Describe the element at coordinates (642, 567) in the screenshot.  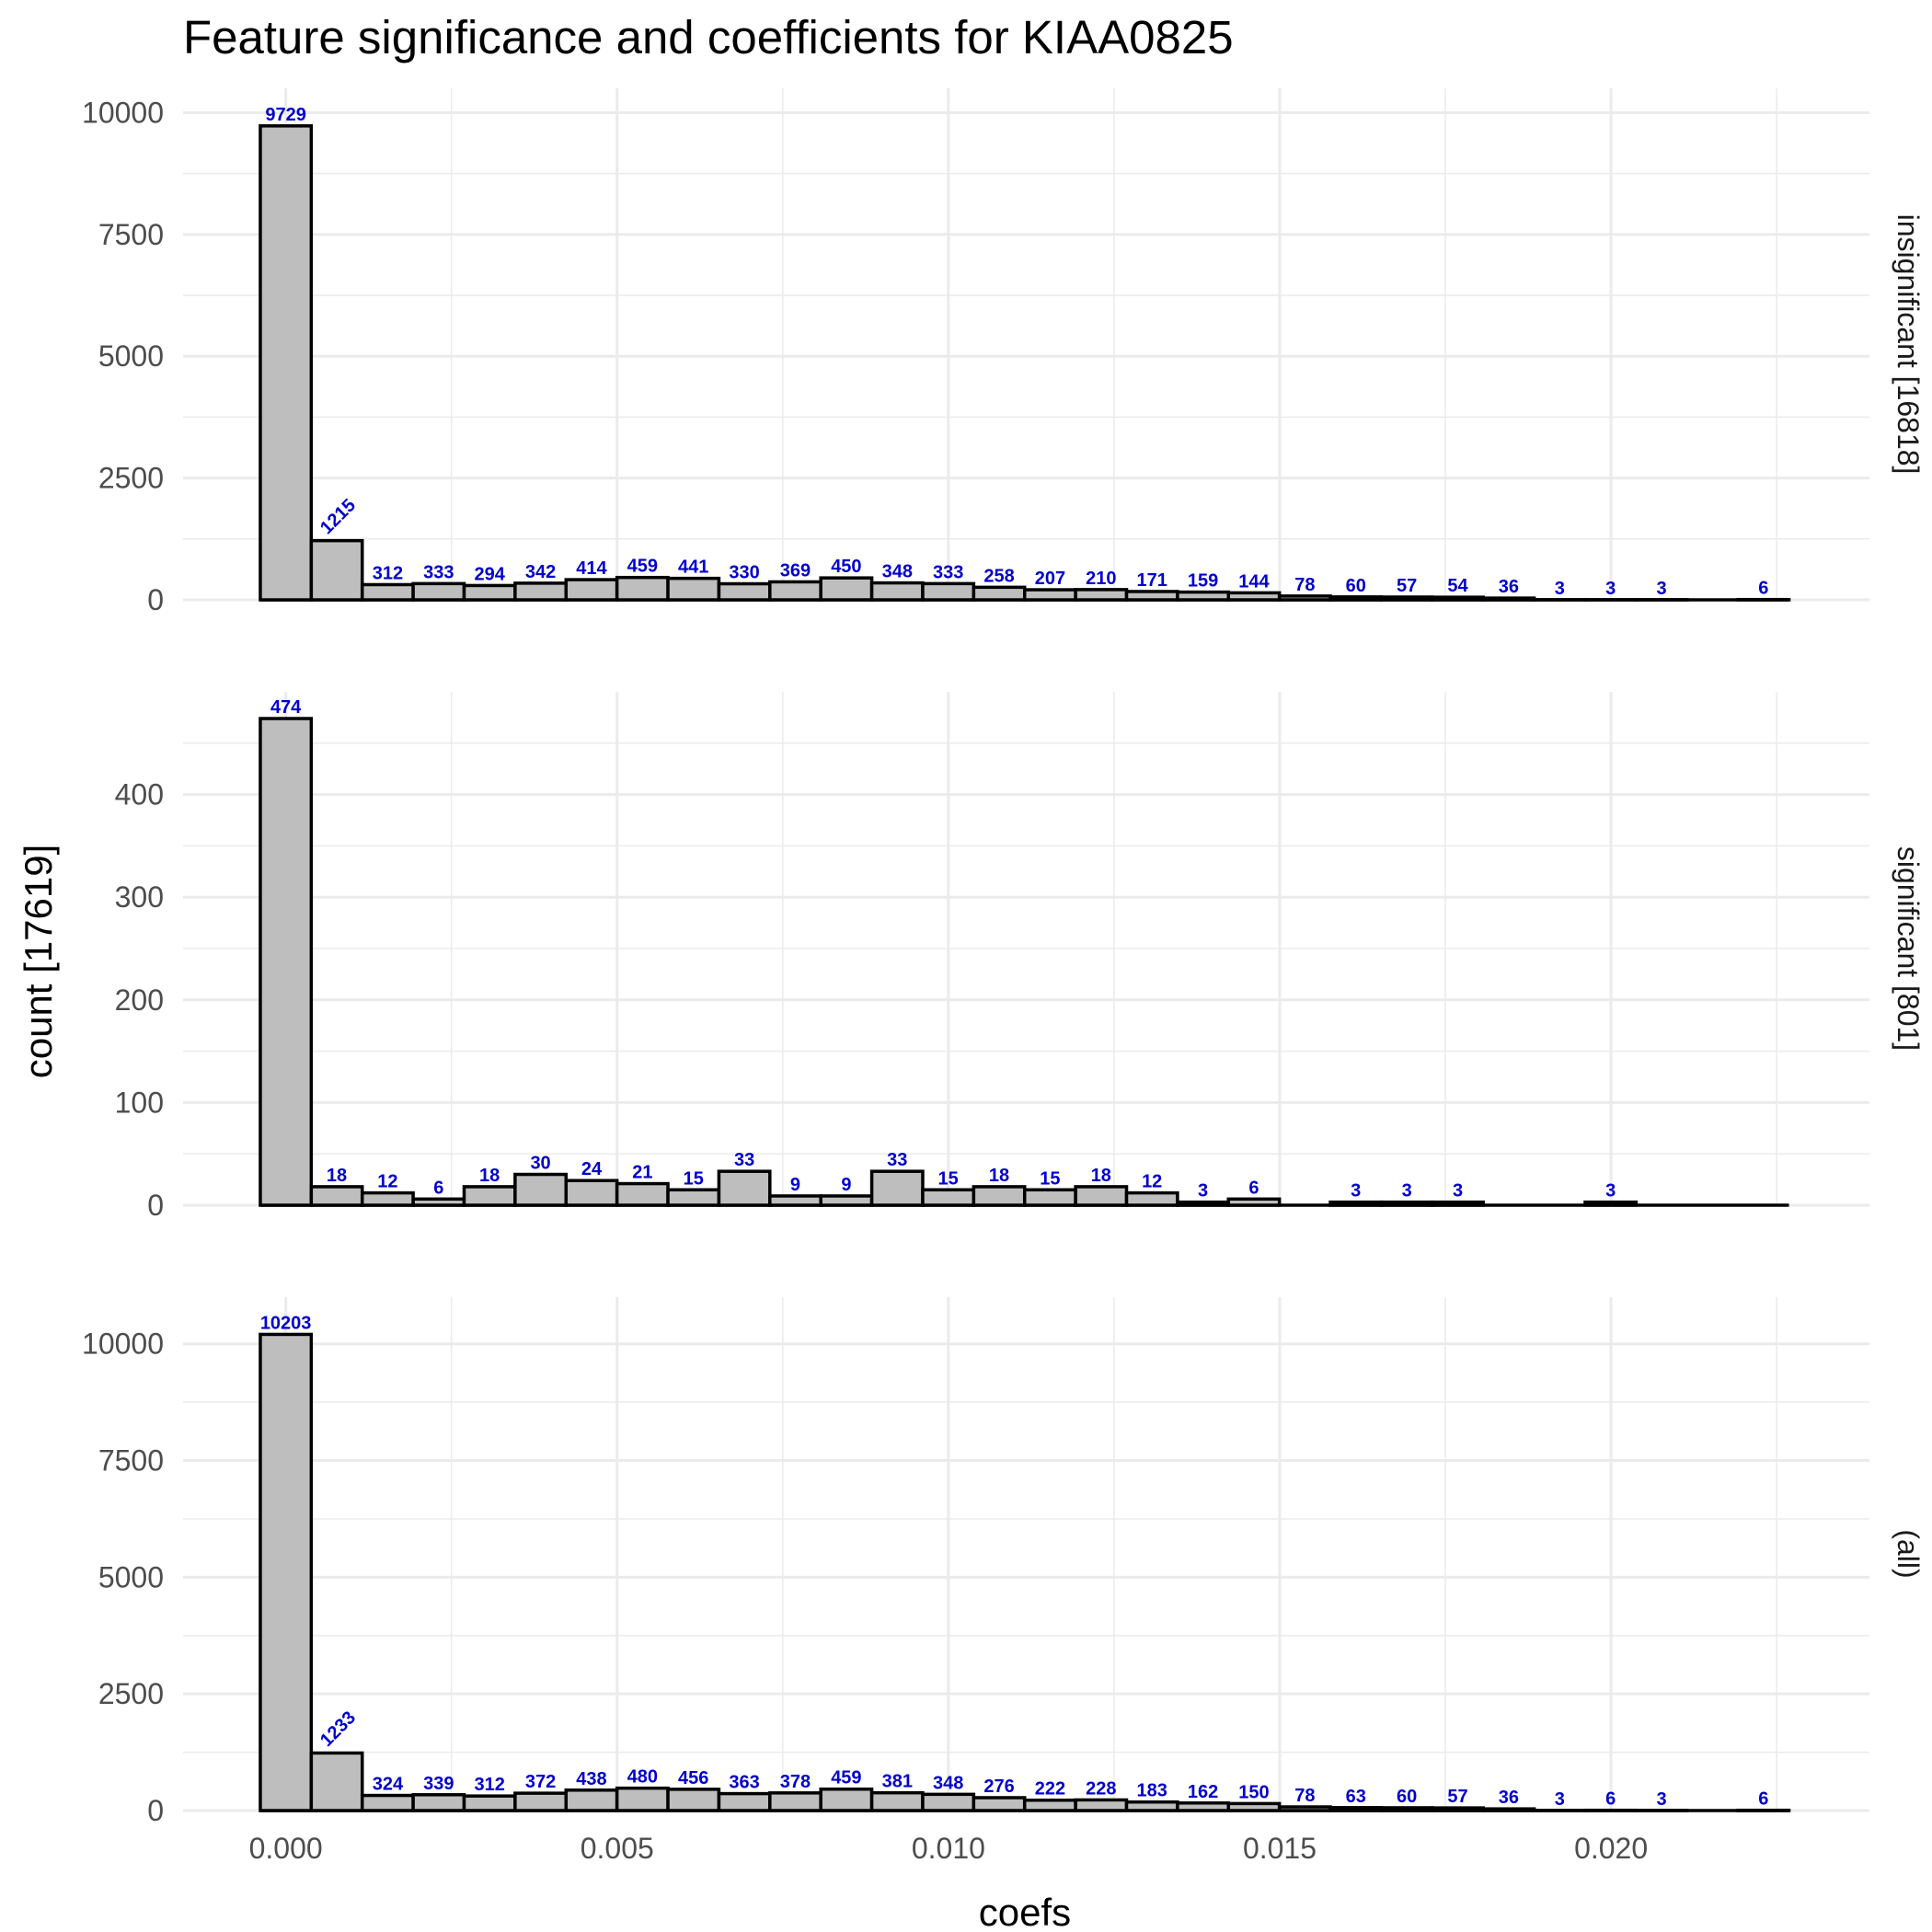
I see `bar-value-label: 459` at that location.